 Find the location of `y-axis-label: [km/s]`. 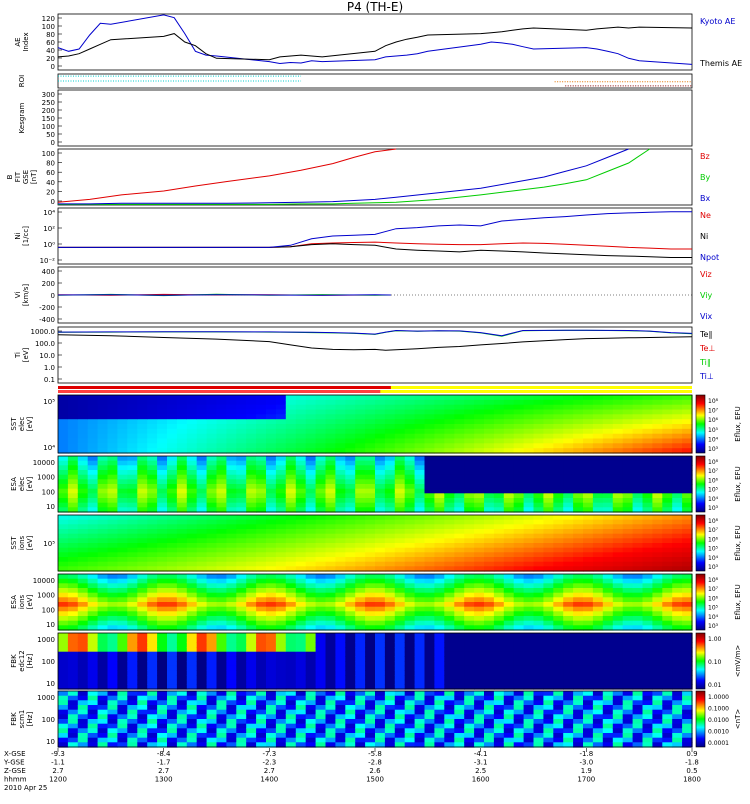

y-axis-label: [km/s] is located at coordinates (26, 295).